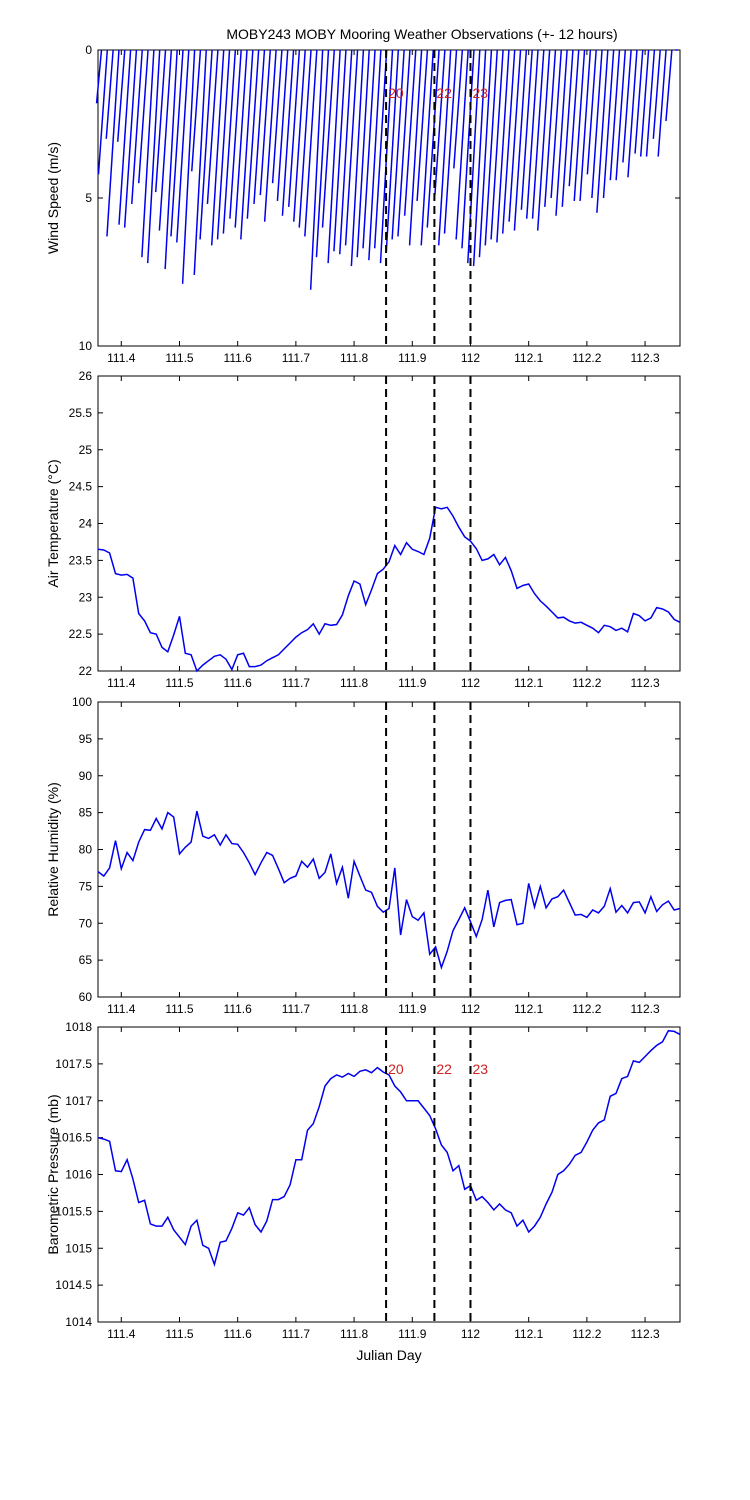 Image resolution: width=750 pixels, height=1500 pixels. Describe the element at coordinates (86, 450) in the screenshot. I see `y-tick-label: 25` at that location.